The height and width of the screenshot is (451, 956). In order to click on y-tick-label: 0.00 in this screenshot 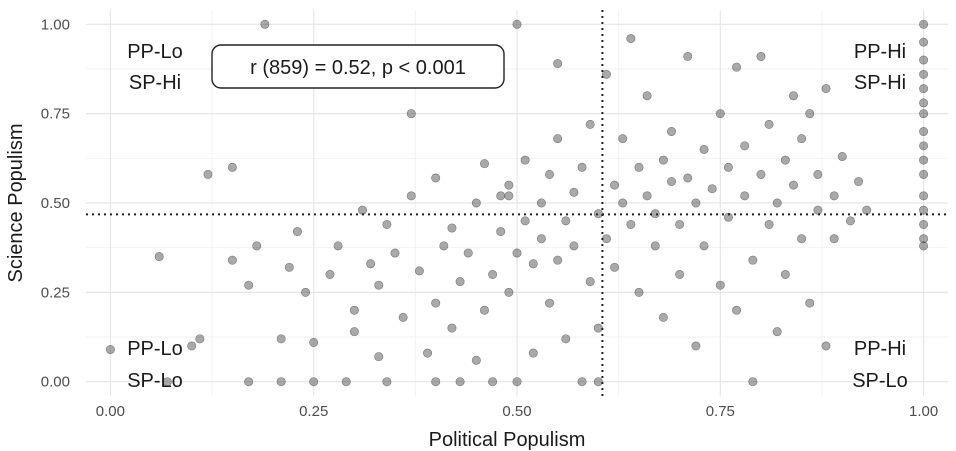, I will do `click(55, 382)`.